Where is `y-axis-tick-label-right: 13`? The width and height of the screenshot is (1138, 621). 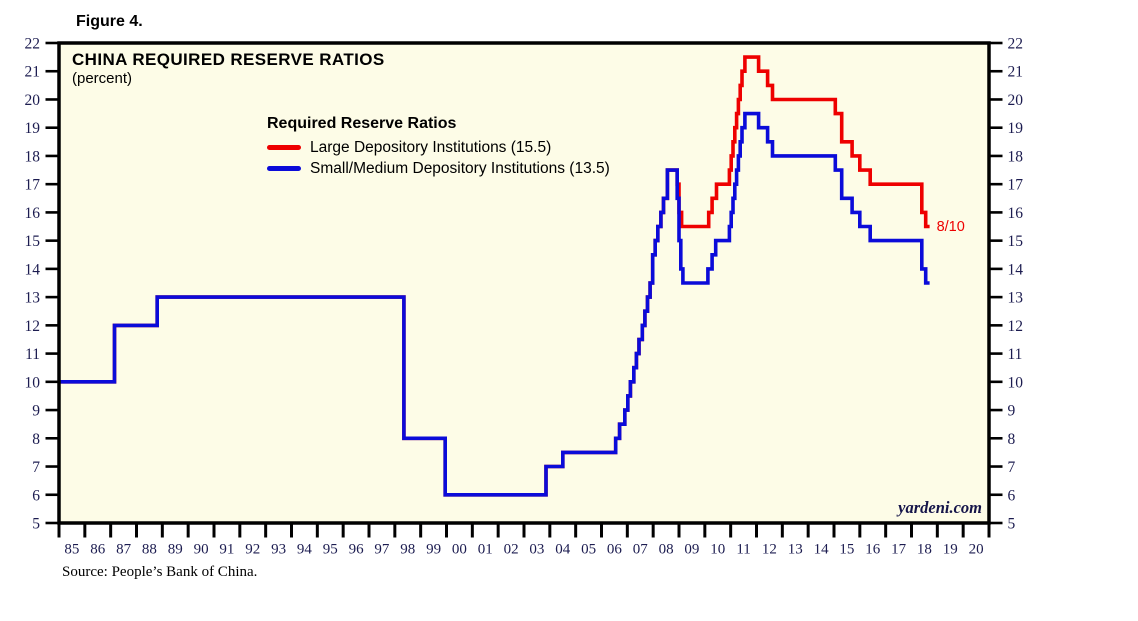 y-axis-tick-label-right: 13 is located at coordinates (1016, 298).